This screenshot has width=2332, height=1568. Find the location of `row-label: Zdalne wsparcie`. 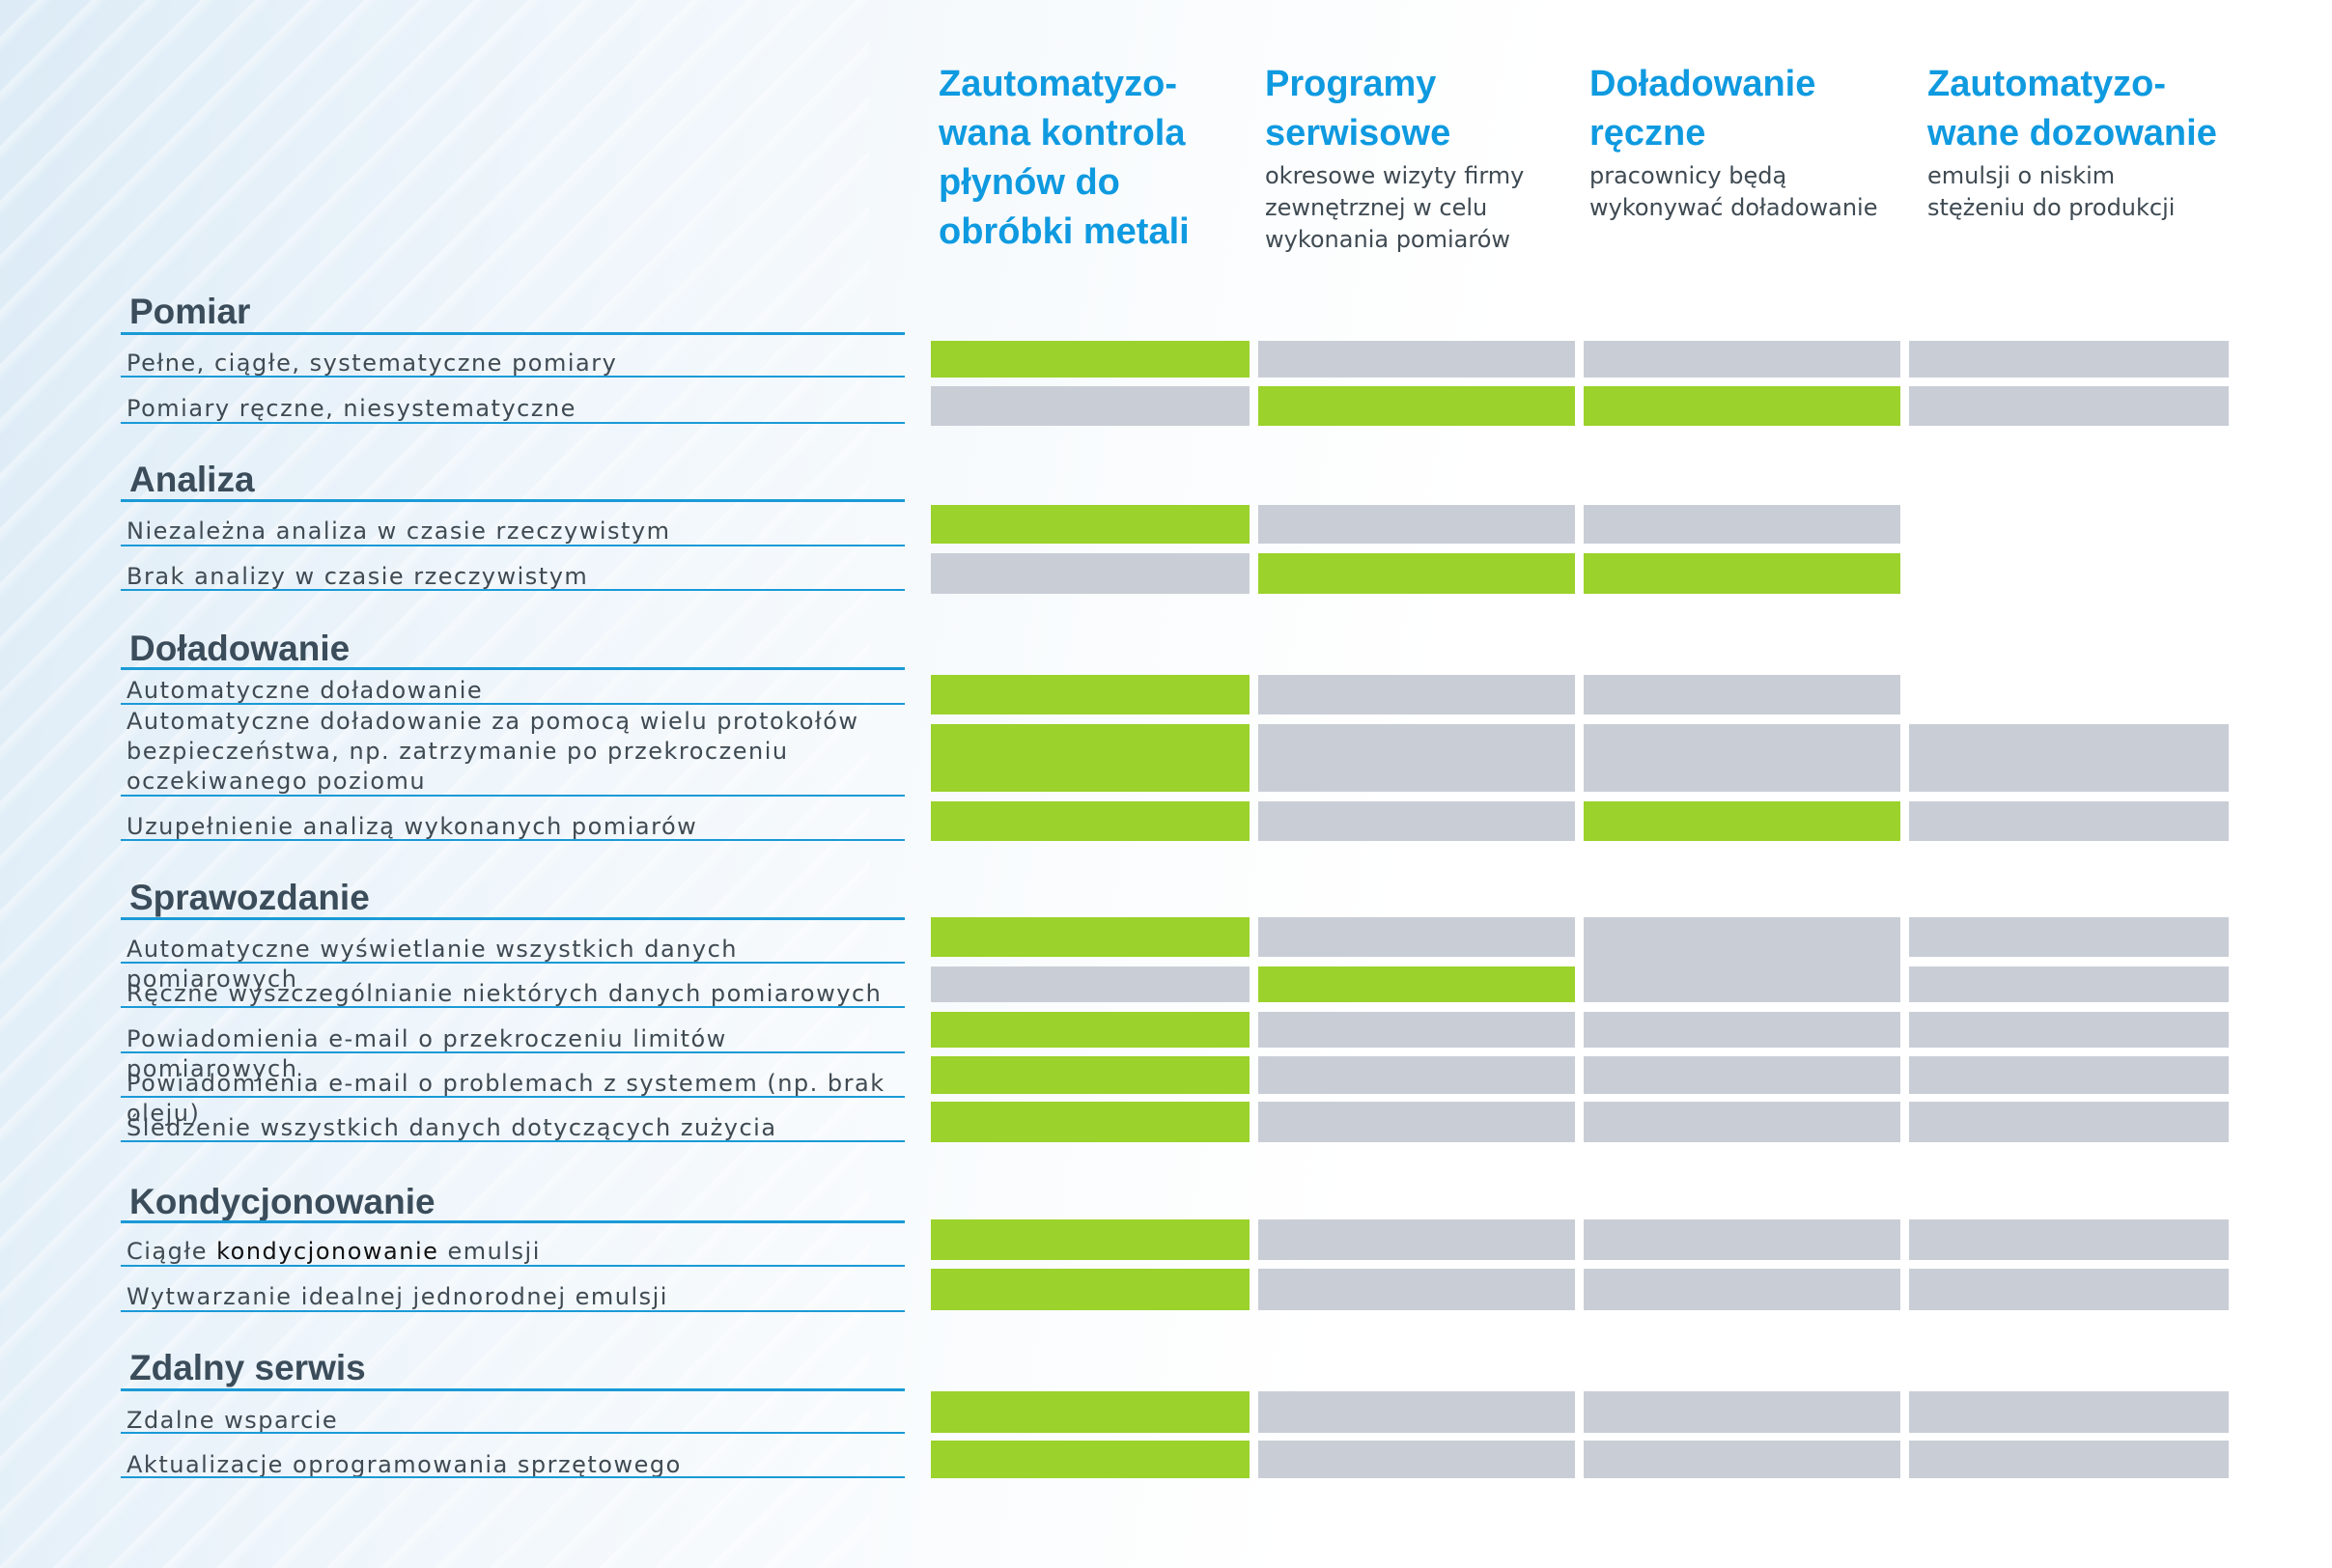

row-label: Zdalne wsparcie is located at coordinates (232, 1420).